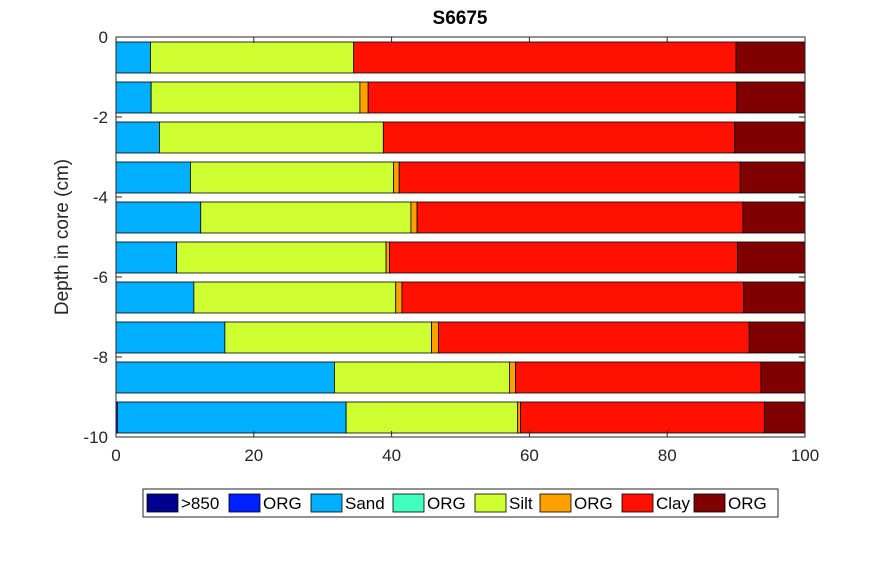 The height and width of the screenshot is (572, 889). I want to click on x-tick-label: 100, so click(805, 455).